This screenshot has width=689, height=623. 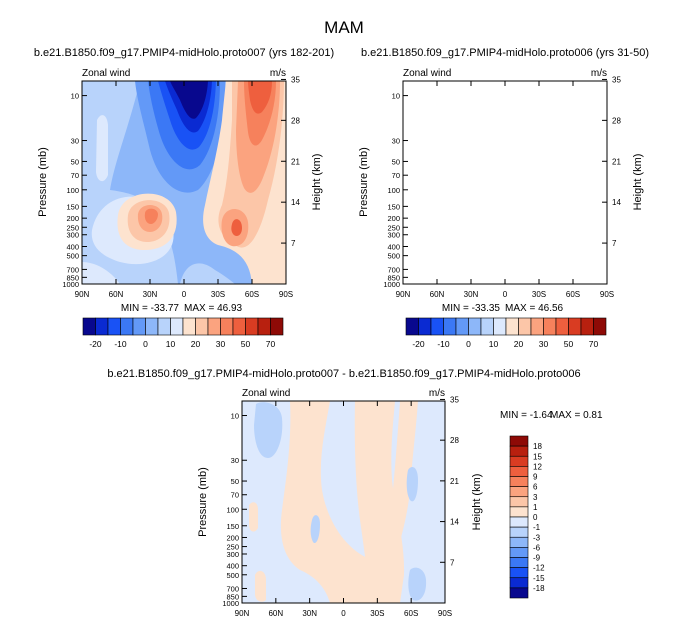 What do you see at coordinates (236, 227) in the screenshot?
I see `contour-subjet-east-core` at bounding box center [236, 227].